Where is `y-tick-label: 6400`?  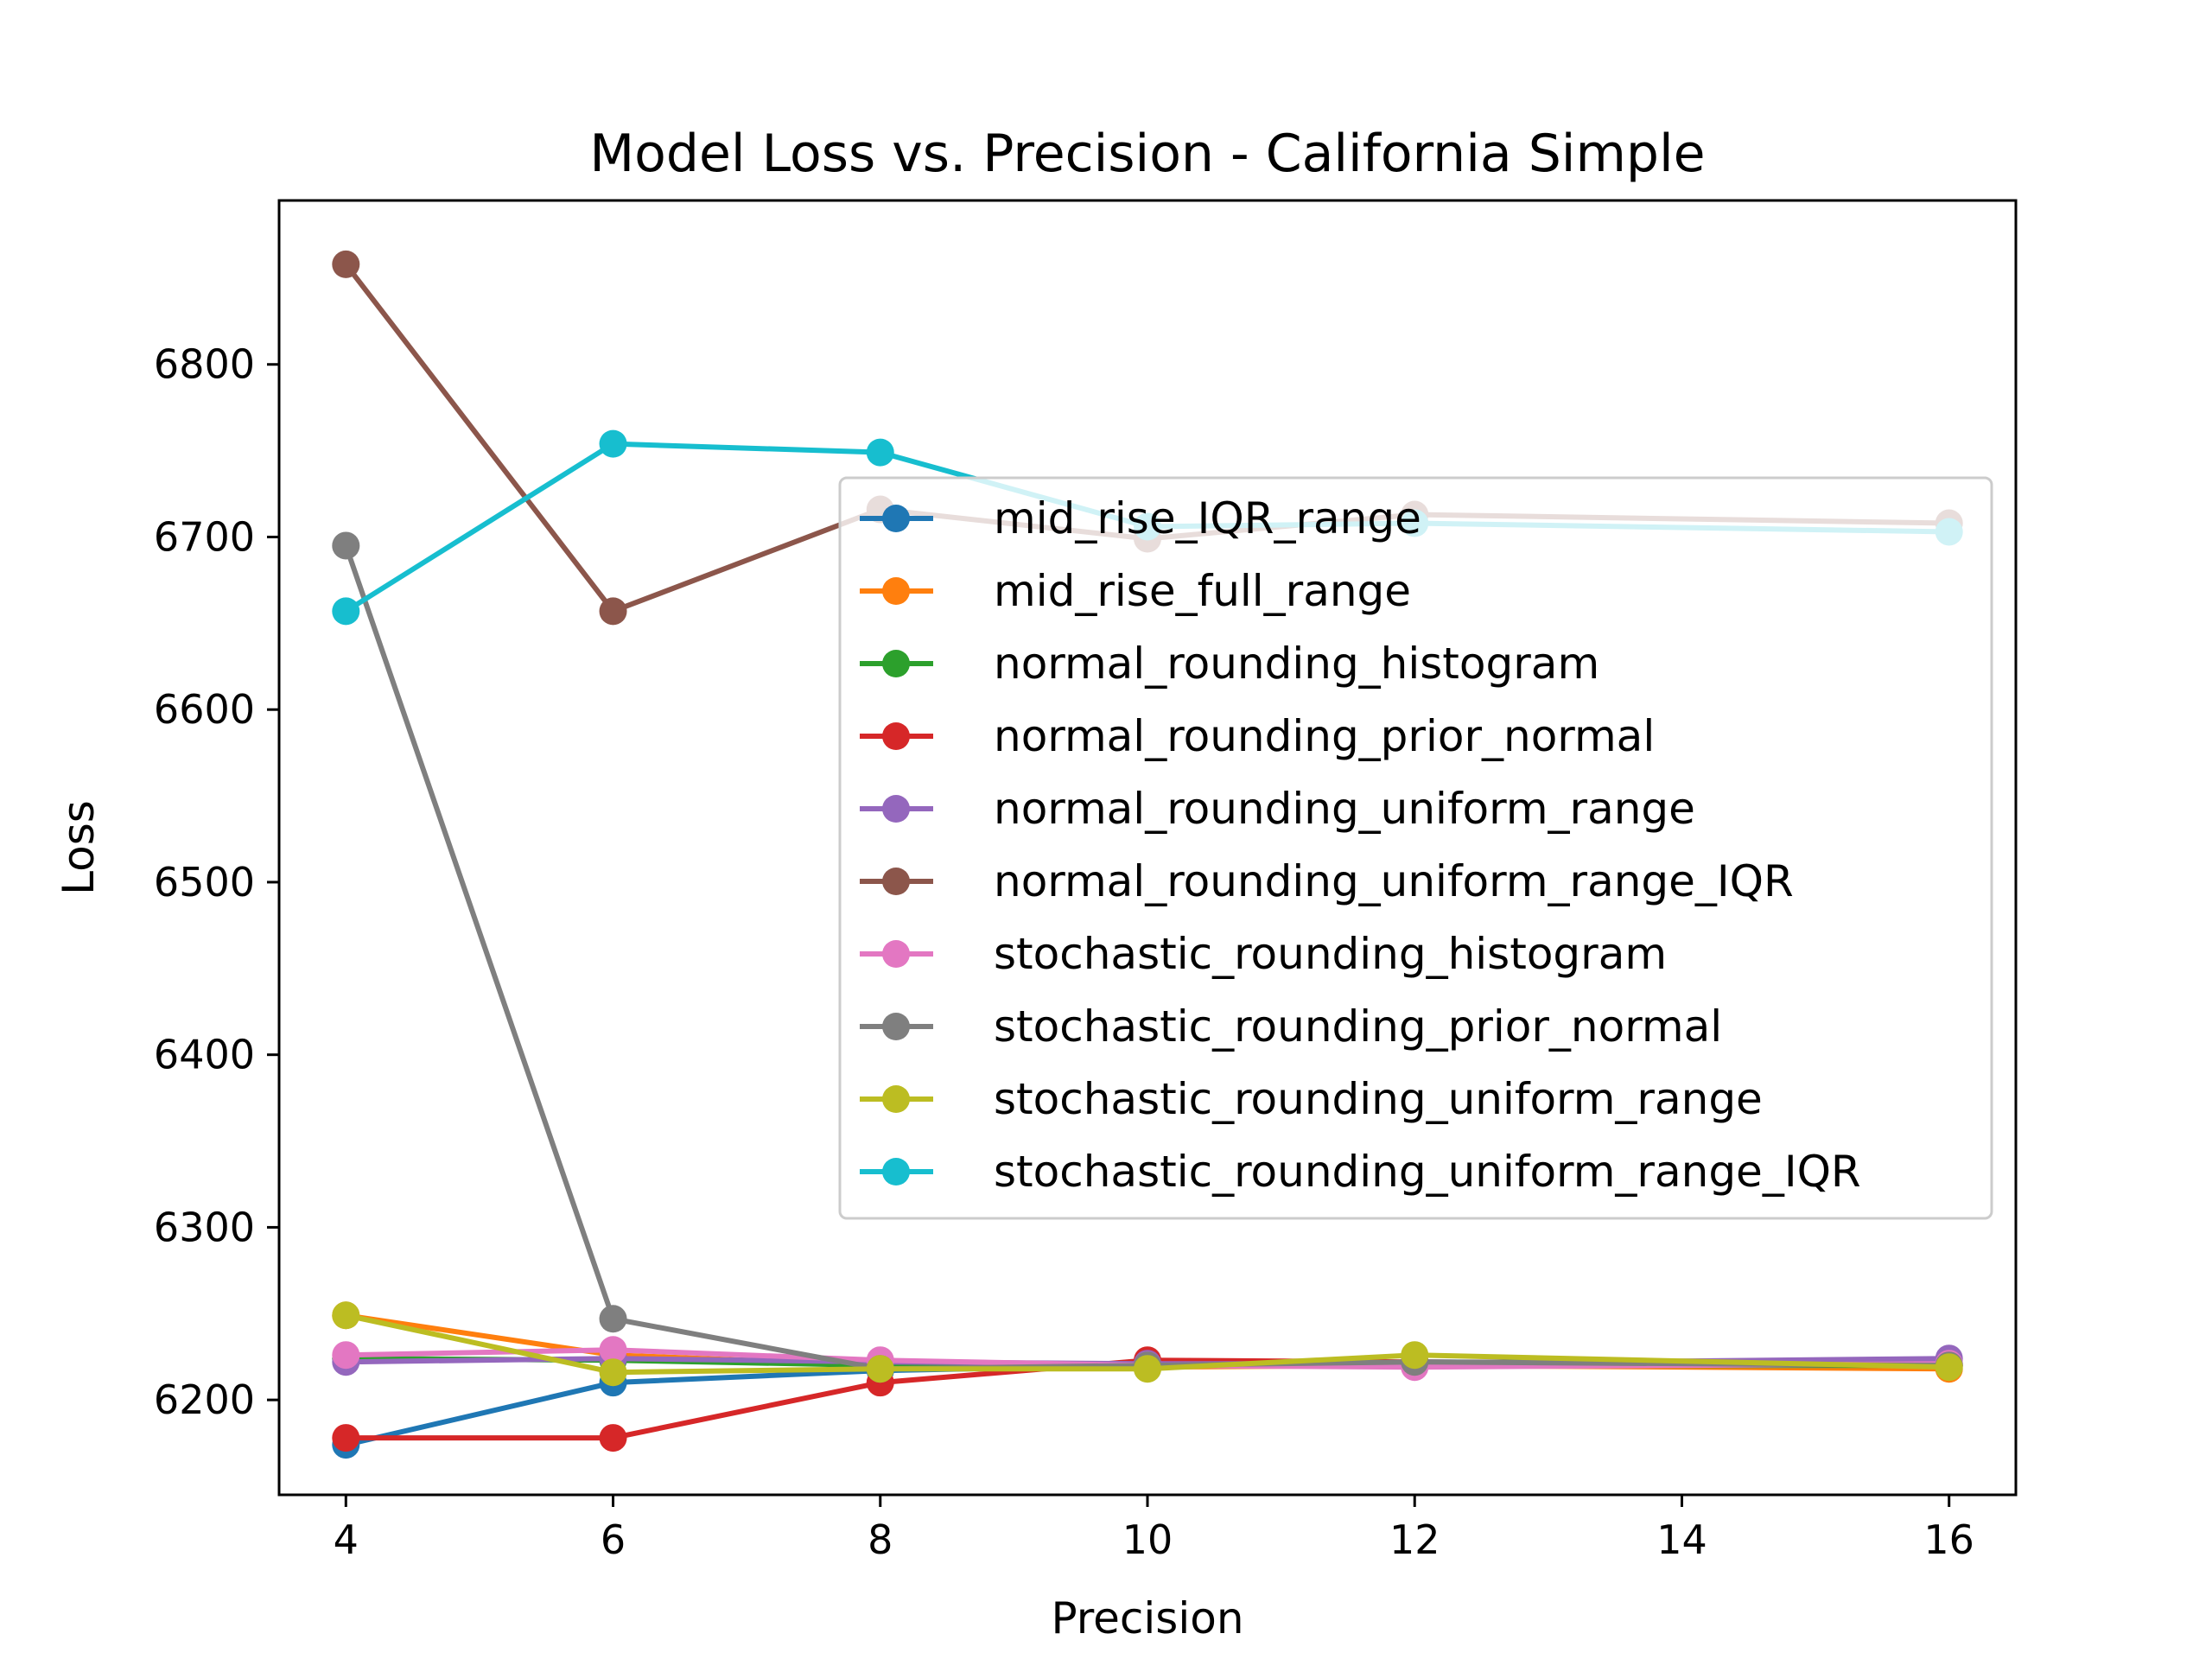
y-tick-label: 6400 is located at coordinates (204, 1055).